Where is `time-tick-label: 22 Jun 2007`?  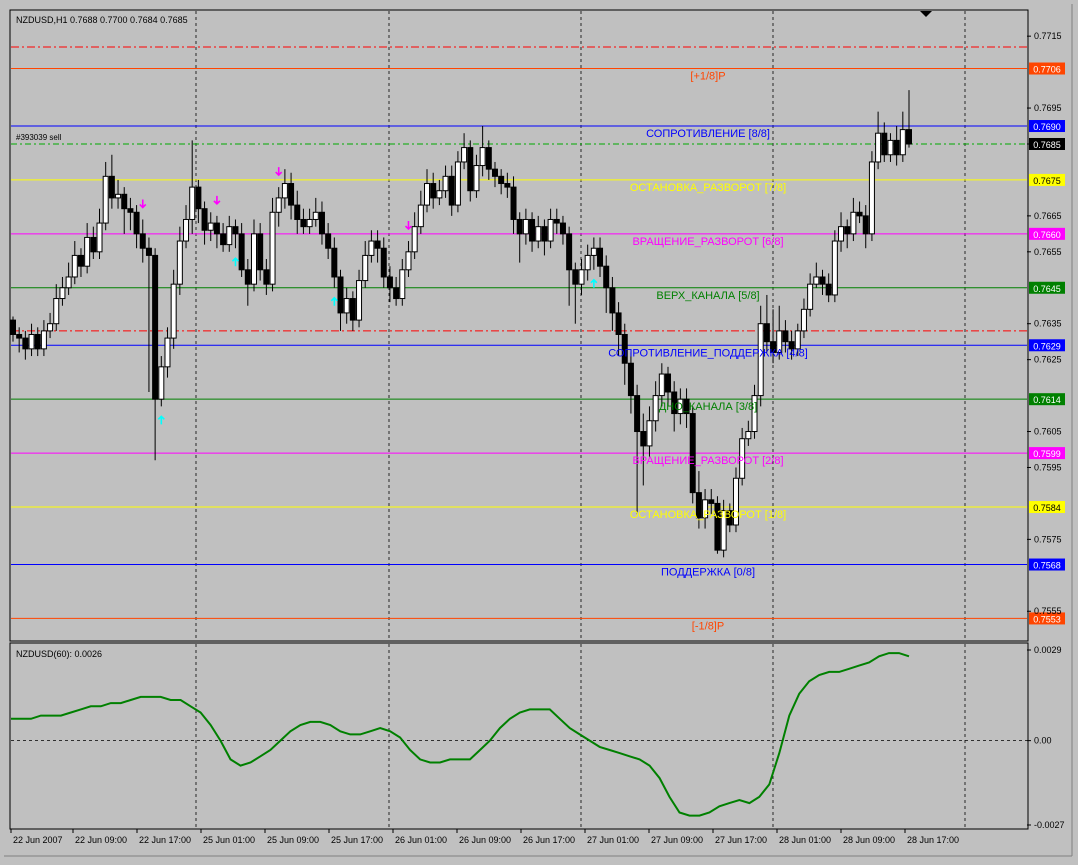 time-tick-label: 22 Jun 2007 is located at coordinates (38, 840).